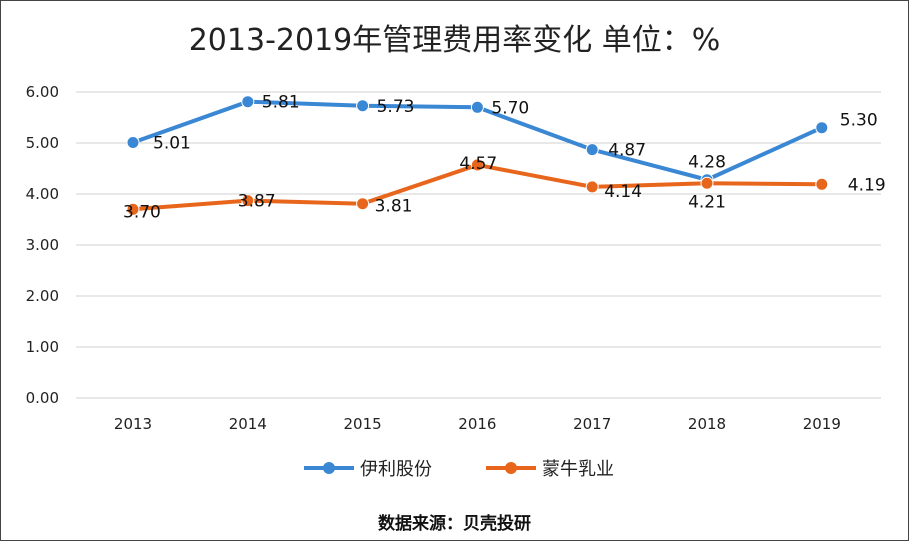  What do you see at coordinates (172, 143) in the screenshot?
I see `data-label: 5.01` at bounding box center [172, 143].